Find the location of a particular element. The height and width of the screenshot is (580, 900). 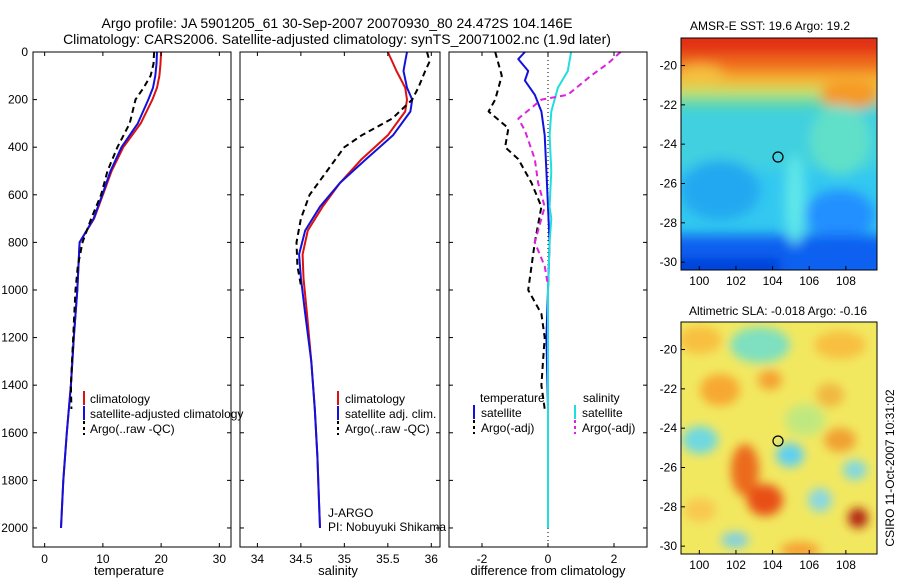

y-tick-label: 200 is located at coordinates (18, 100).